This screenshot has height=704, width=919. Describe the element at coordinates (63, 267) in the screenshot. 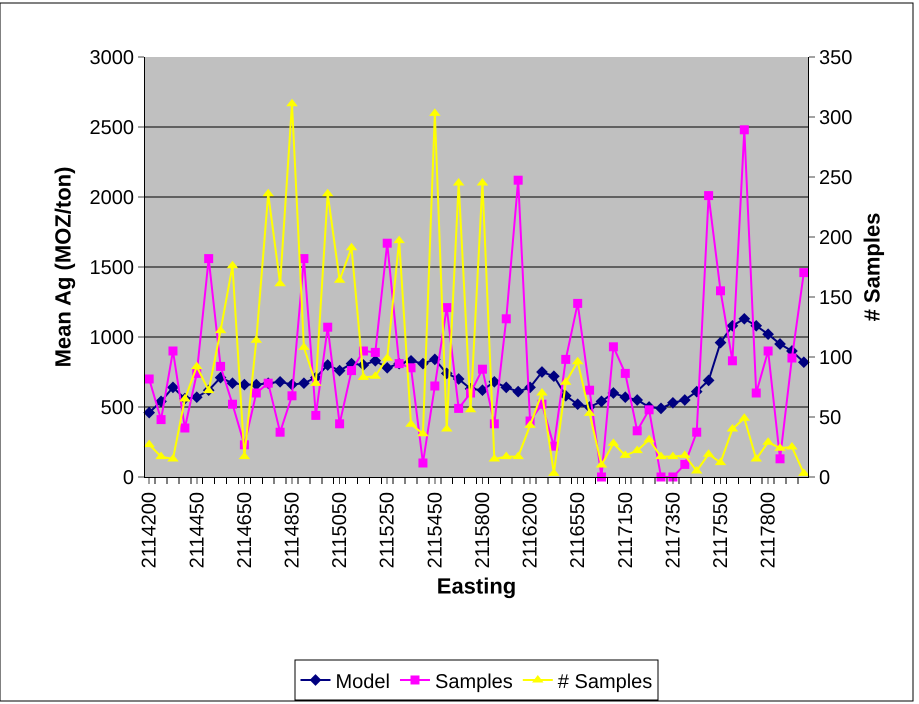

I see `y-axis-title: Mean Ag (MOZ/ton)` at that location.